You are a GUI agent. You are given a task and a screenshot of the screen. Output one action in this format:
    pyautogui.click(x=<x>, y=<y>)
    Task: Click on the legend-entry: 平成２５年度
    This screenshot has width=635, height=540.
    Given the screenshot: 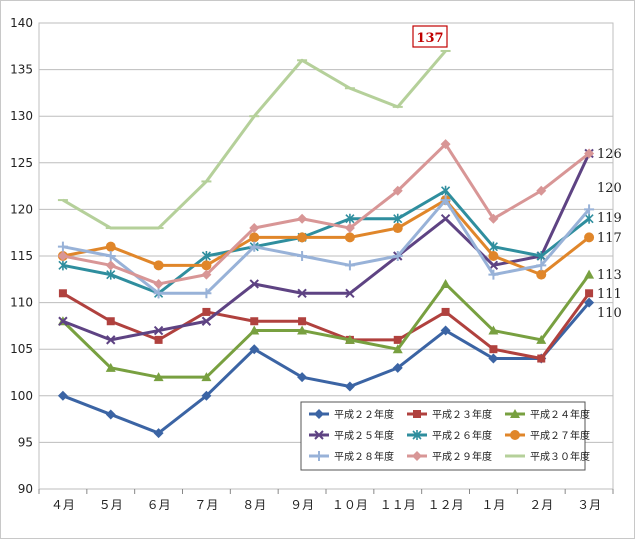 What is the action you would take?
    pyautogui.click(x=351, y=435)
    